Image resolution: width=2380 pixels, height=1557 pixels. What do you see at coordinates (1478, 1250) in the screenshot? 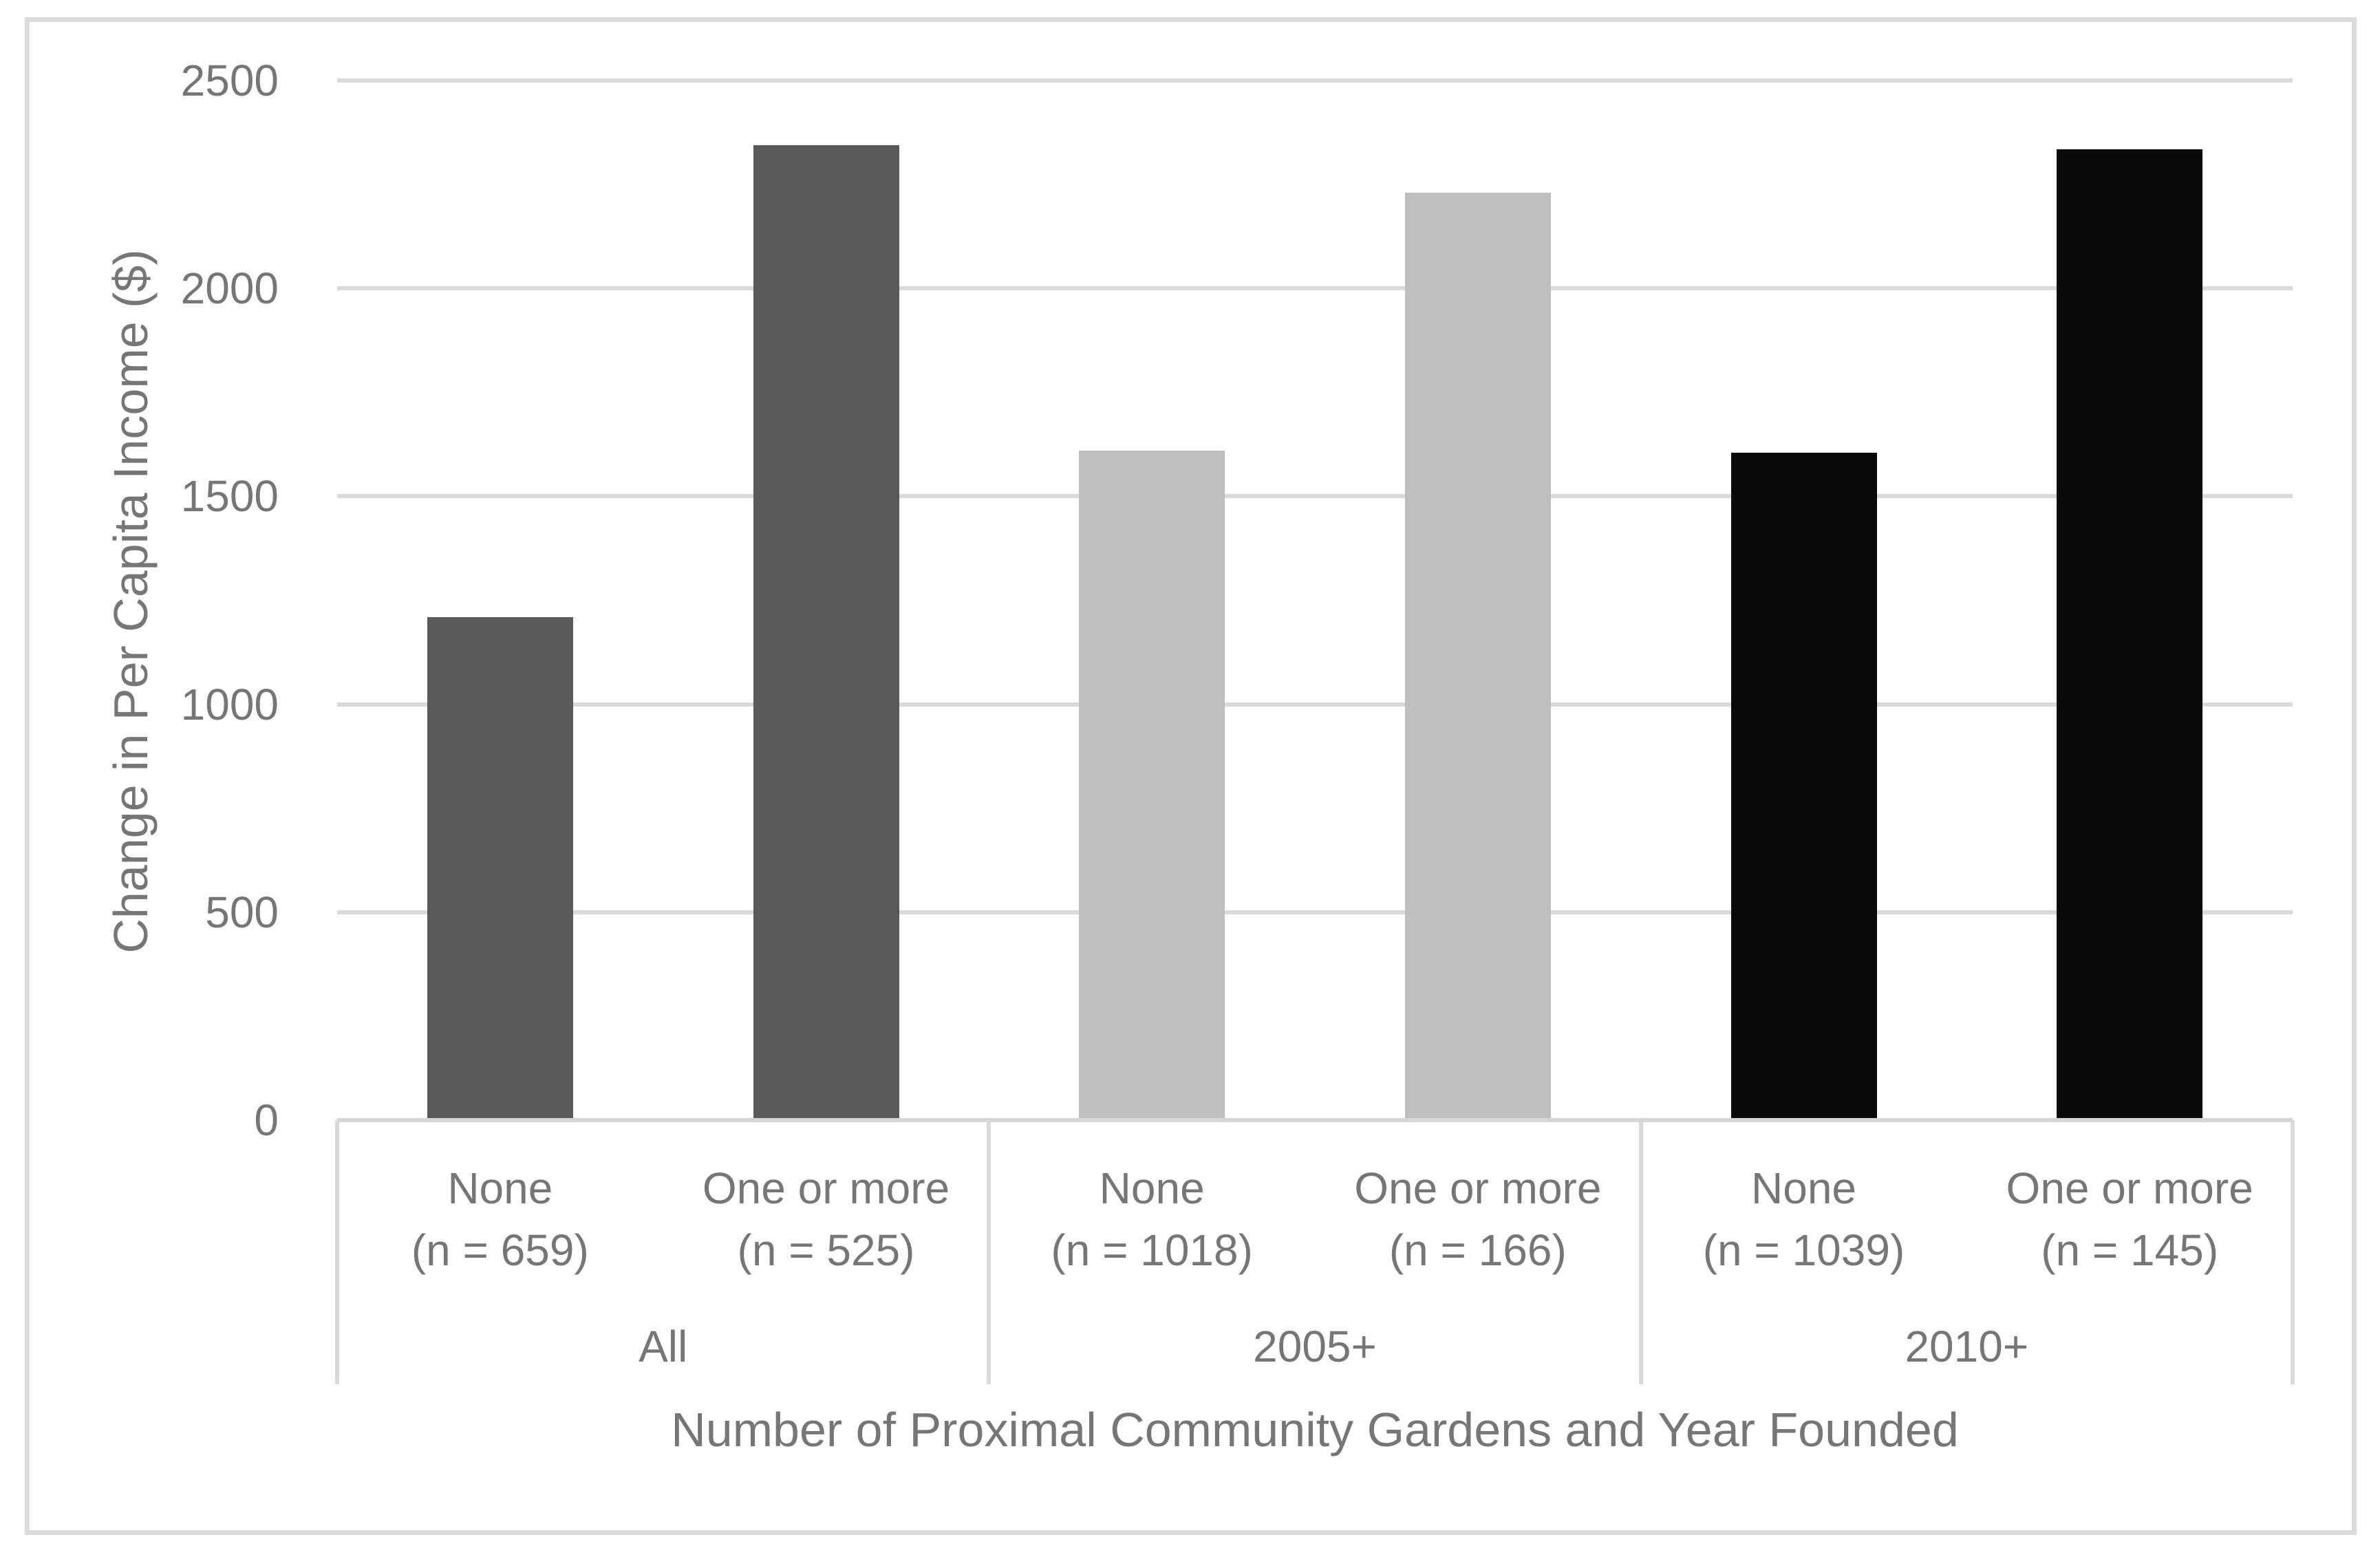
I see `sample-size-label: (n = 166)` at bounding box center [1478, 1250].